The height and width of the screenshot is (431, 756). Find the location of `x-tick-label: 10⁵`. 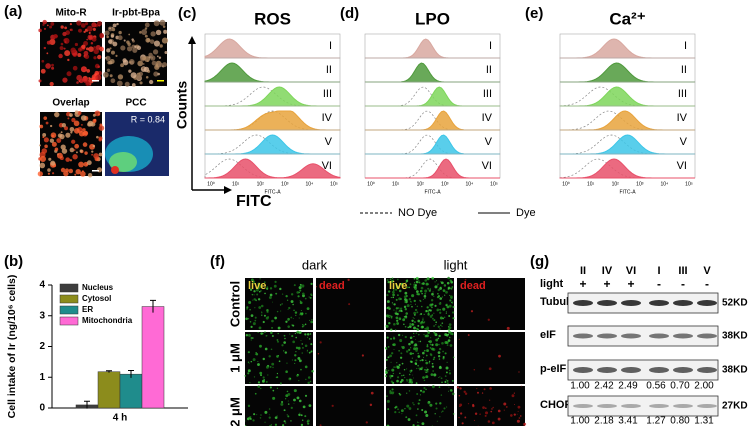

x-tick-label: 10⁵ is located at coordinates (494, 184).